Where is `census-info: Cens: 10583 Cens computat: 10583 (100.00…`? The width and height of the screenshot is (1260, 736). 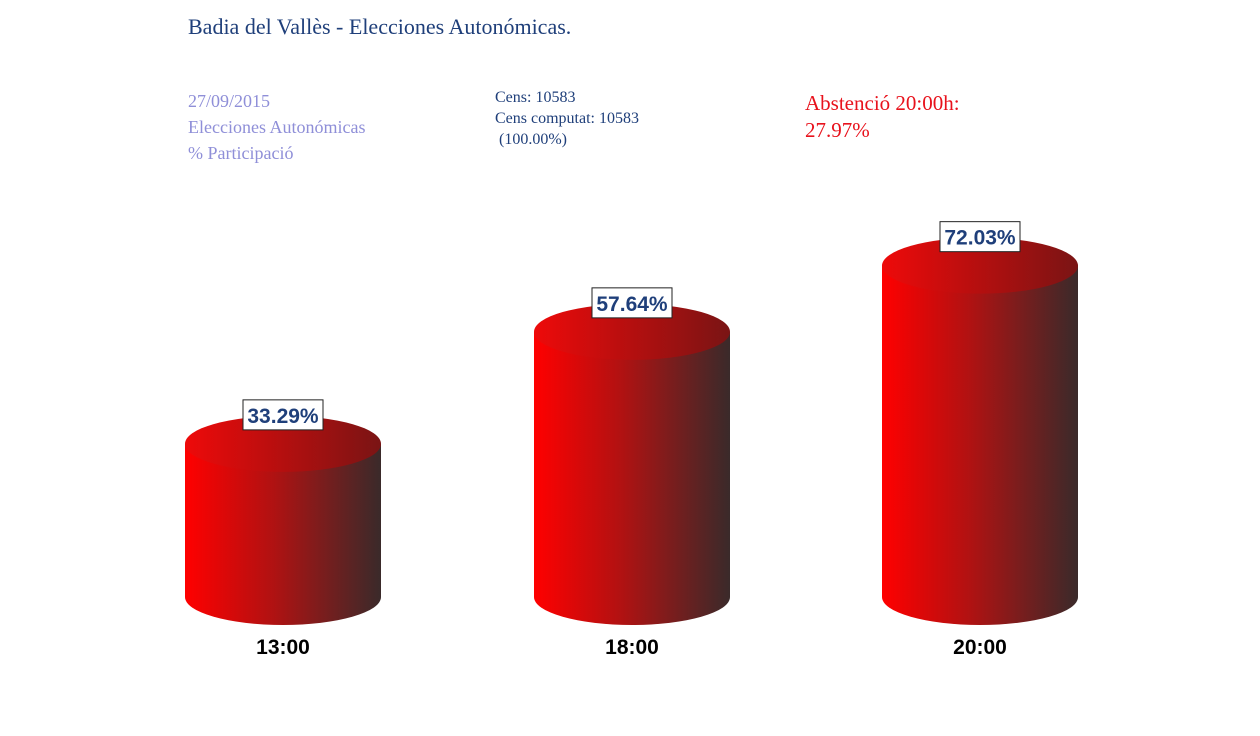
census-info: Cens: 10583 Cens computat: 10583 (100.00… is located at coordinates (567, 118).